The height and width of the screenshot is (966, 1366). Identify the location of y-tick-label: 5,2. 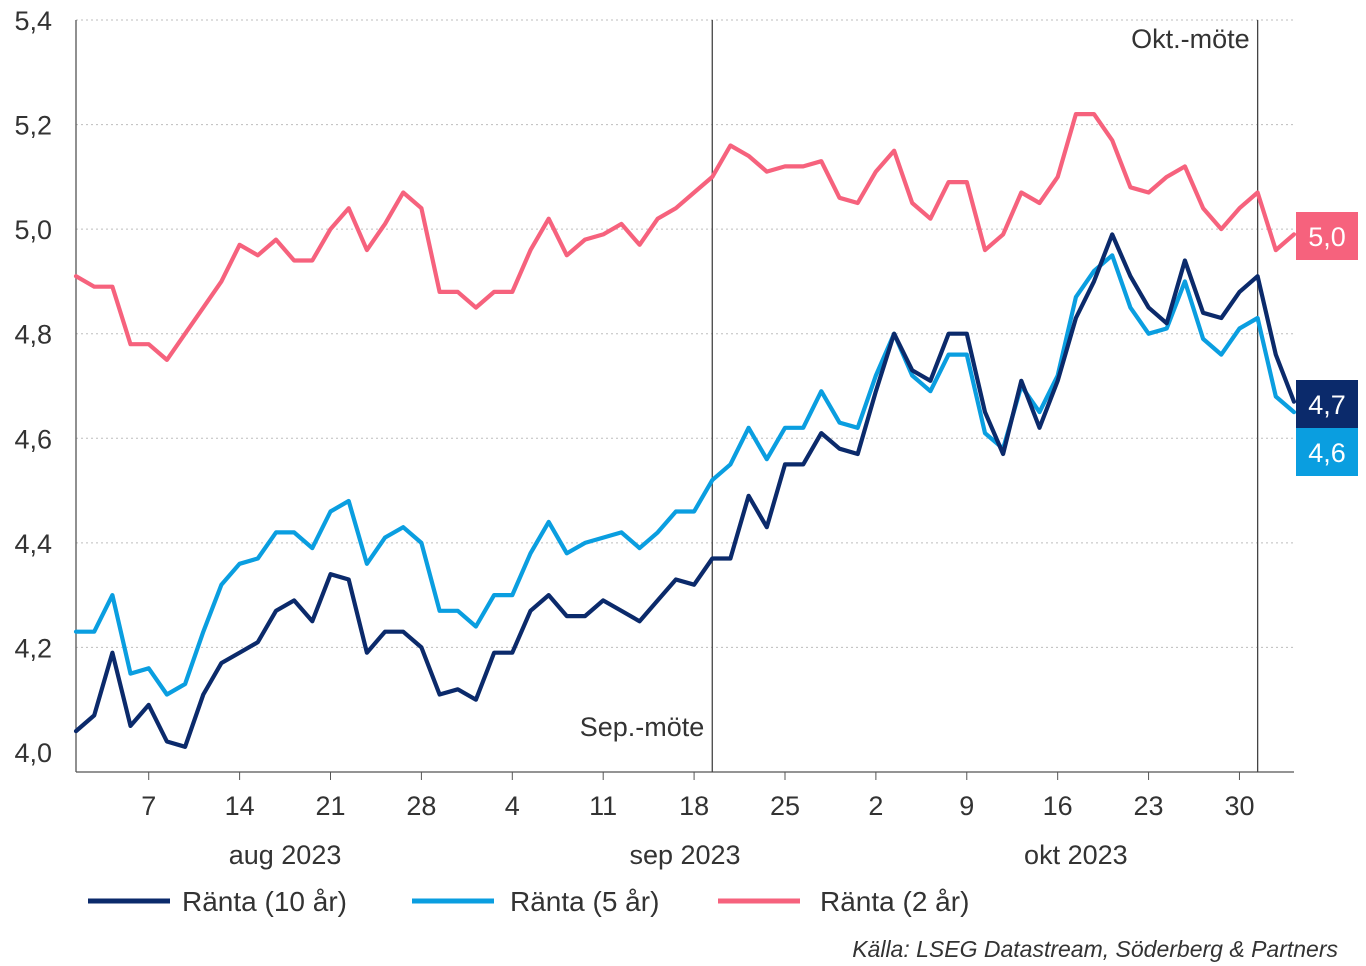
(33, 126).